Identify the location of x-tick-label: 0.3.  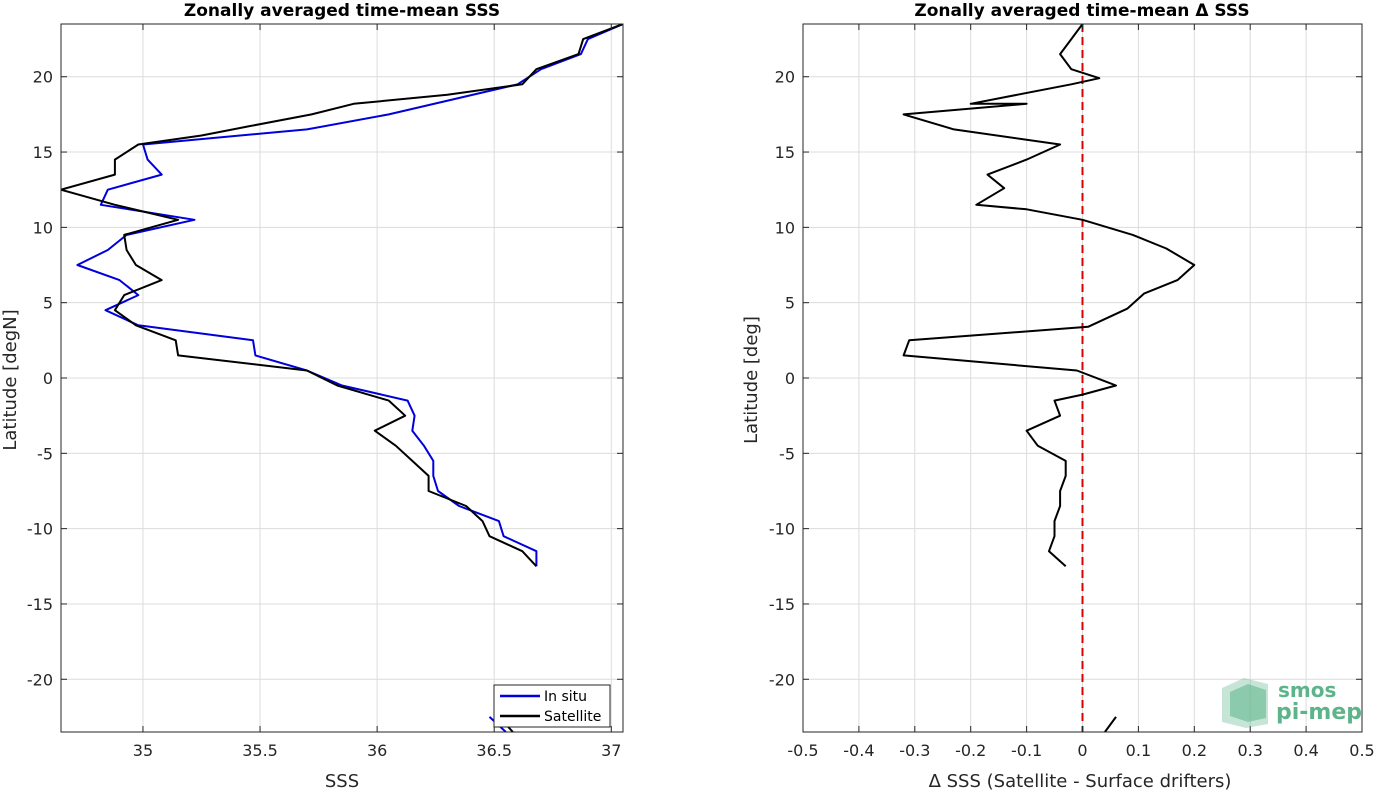
(1249, 750).